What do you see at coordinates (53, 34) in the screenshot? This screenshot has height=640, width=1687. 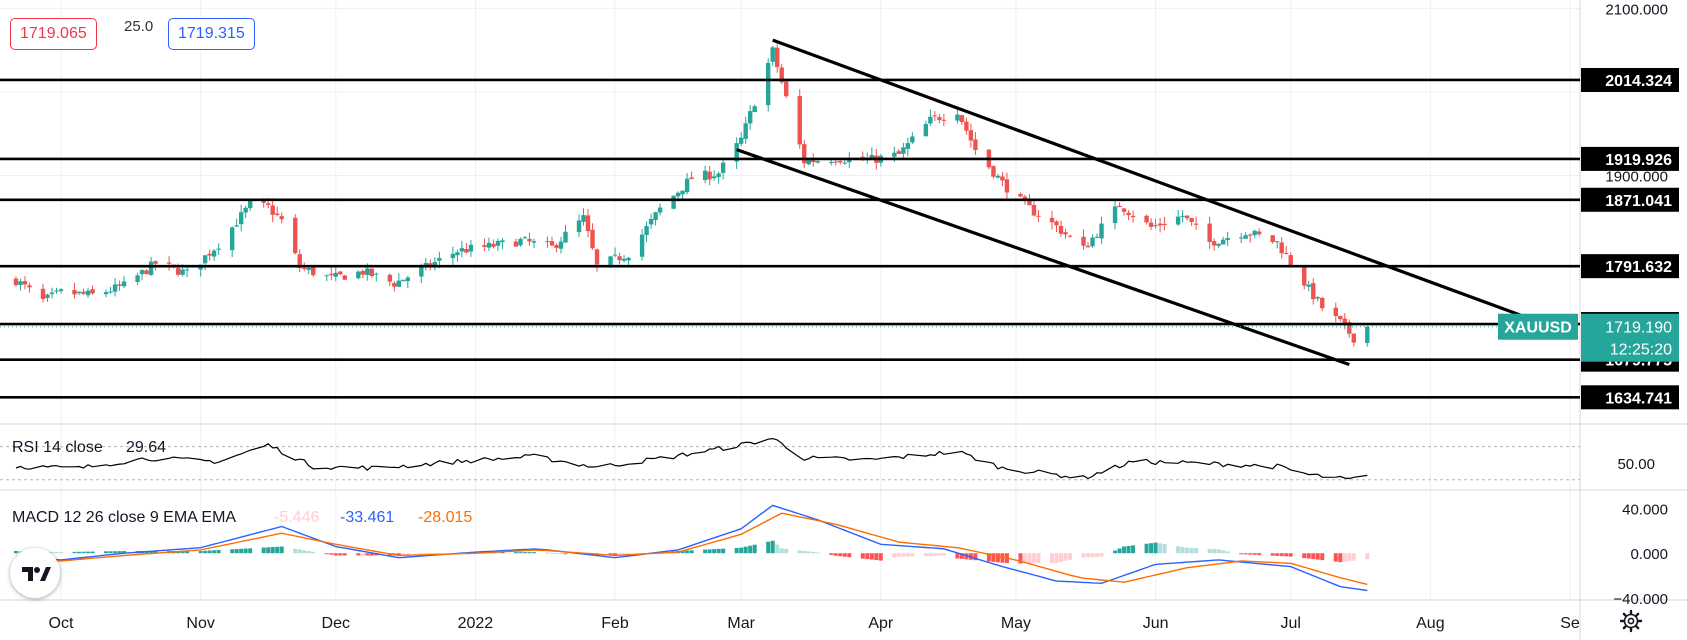 I see `bid-price-box: 1719.065` at bounding box center [53, 34].